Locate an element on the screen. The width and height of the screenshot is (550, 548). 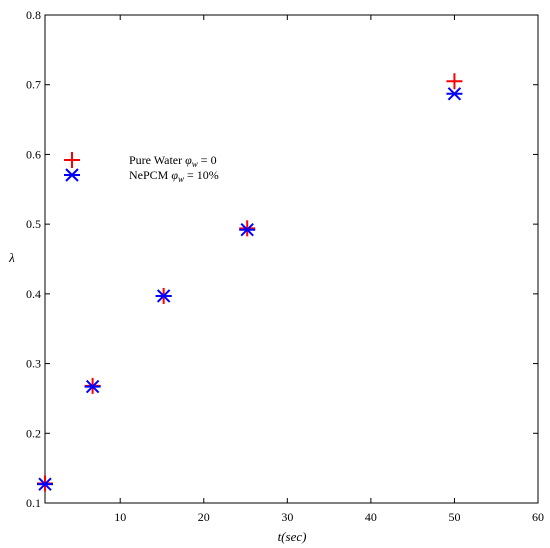
x-tick-label: 10 is located at coordinates (120, 517).